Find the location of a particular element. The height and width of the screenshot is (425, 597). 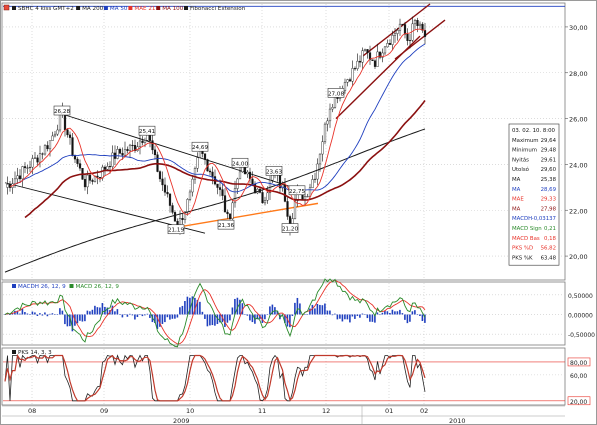

legend-item: MA 50 is located at coordinates (119, 9).